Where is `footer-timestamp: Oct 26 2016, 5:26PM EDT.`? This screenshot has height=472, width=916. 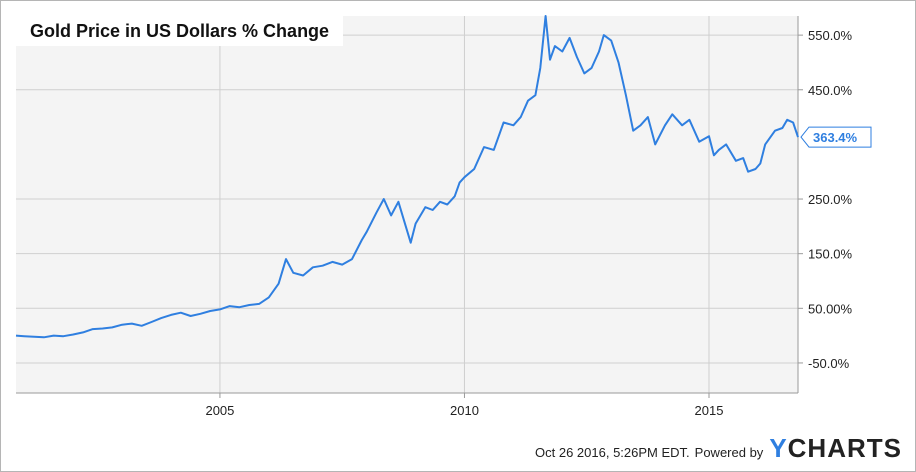
footer-timestamp: Oct 26 2016, 5:26PM EDT. is located at coordinates (612, 452).